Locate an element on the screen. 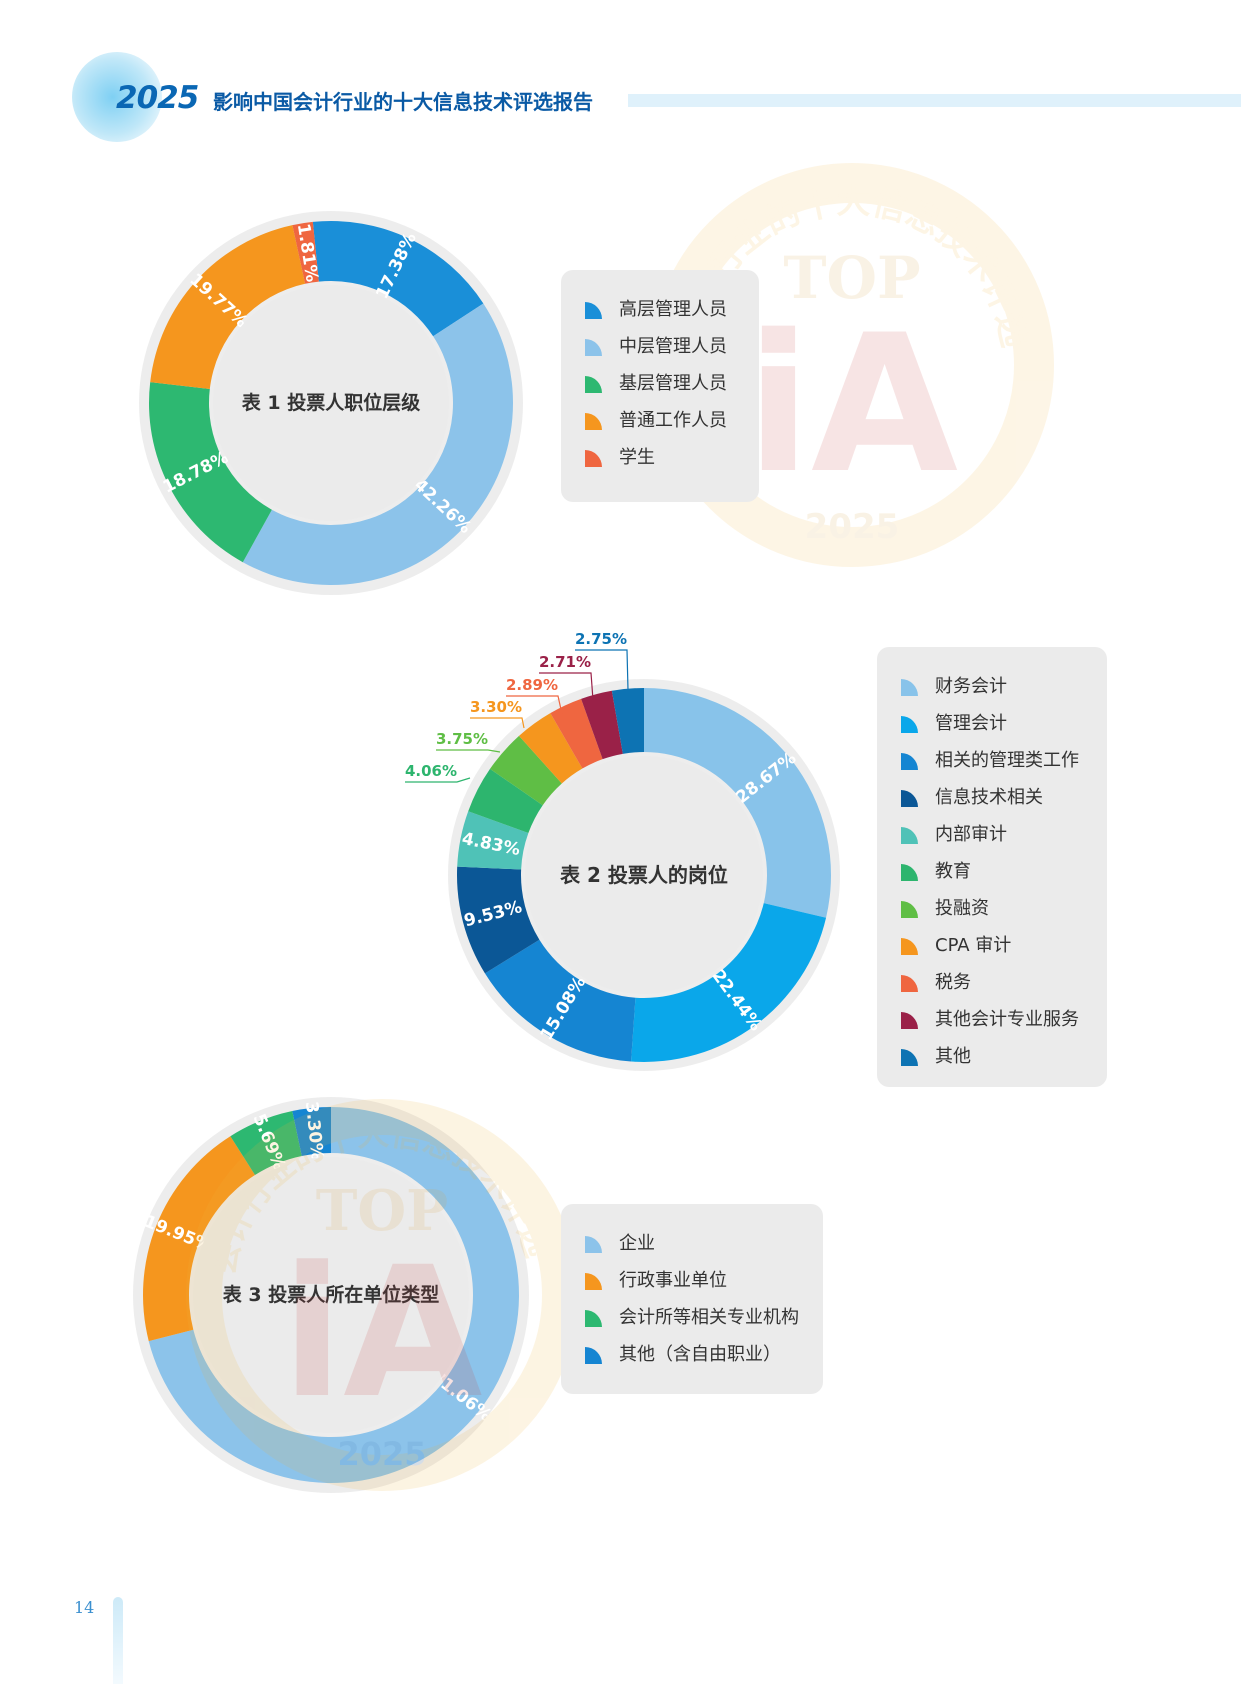 The height and width of the screenshot is (1684, 1241). header-logo-circle is located at coordinates (117, 97).